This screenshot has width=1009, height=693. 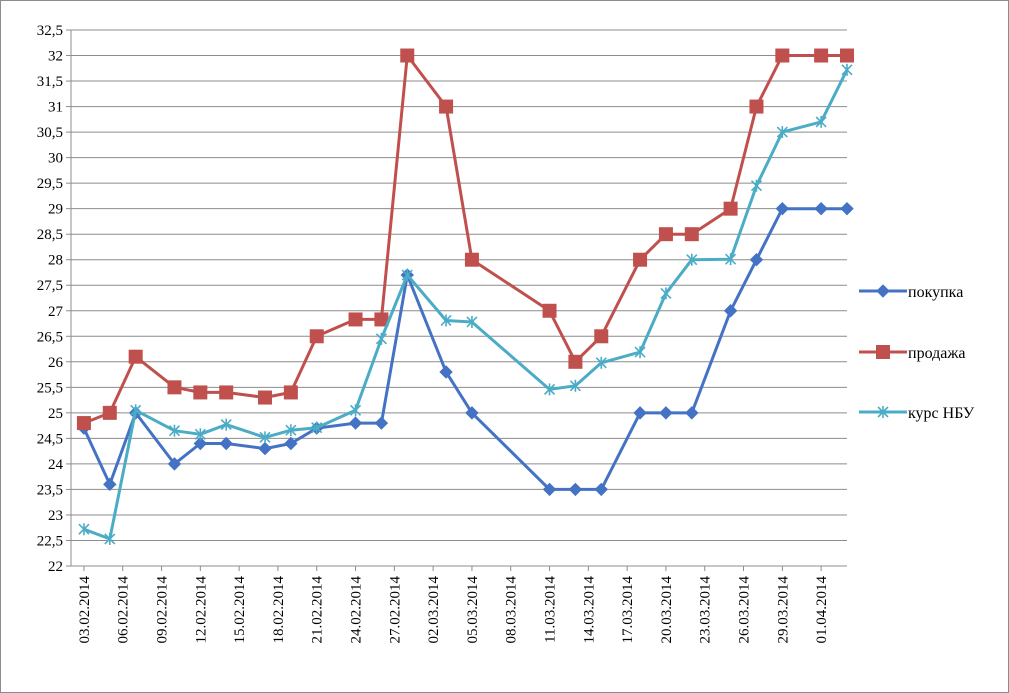 What do you see at coordinates (56, 465) in the screenshot?
I see `y-tick-label: 24` at bounding box center [56, 465].